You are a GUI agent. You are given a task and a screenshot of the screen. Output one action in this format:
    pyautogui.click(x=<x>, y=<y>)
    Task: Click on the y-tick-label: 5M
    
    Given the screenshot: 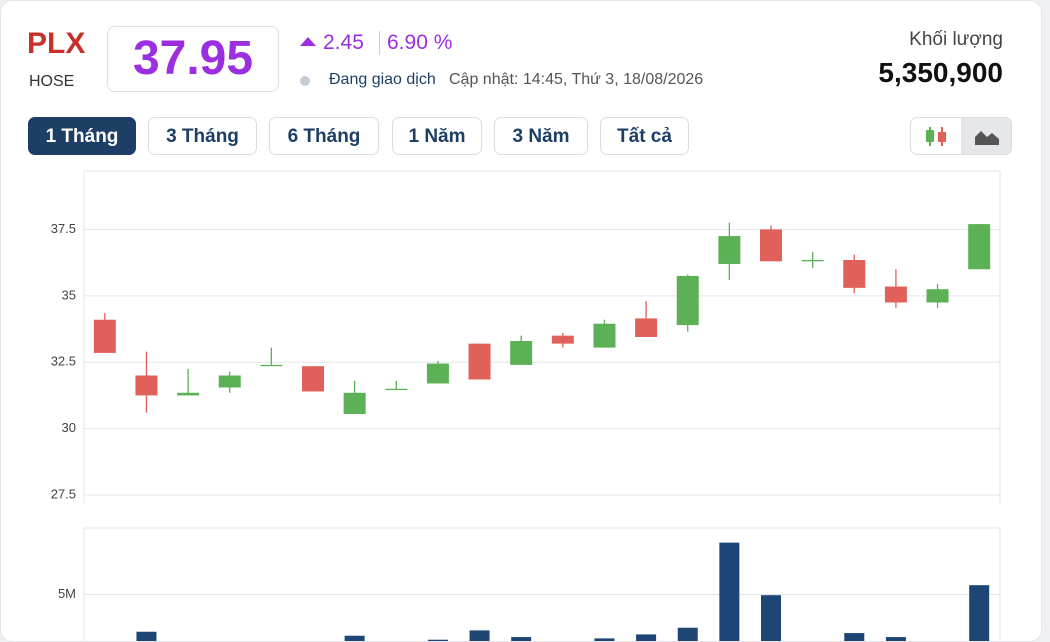 What is the action you would take?
    pyautogui.click(x=67, y=593)
    